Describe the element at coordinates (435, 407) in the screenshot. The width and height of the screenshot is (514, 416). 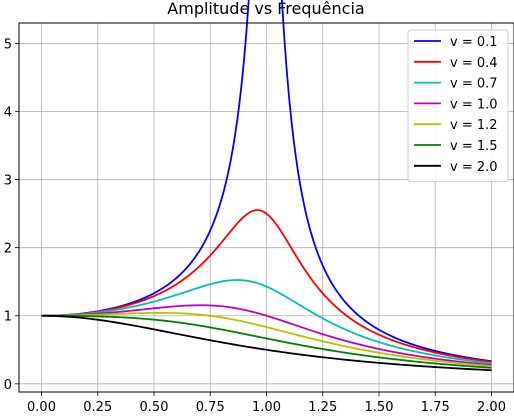
I see `x-tick-label: 1.75` at that location.